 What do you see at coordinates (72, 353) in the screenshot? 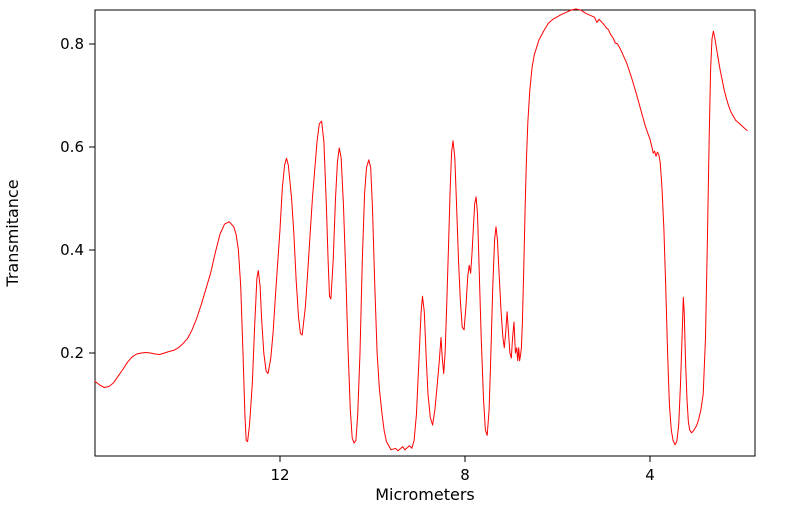
I see `y-tick-label: 0.2` at bounding box center [72, 353].